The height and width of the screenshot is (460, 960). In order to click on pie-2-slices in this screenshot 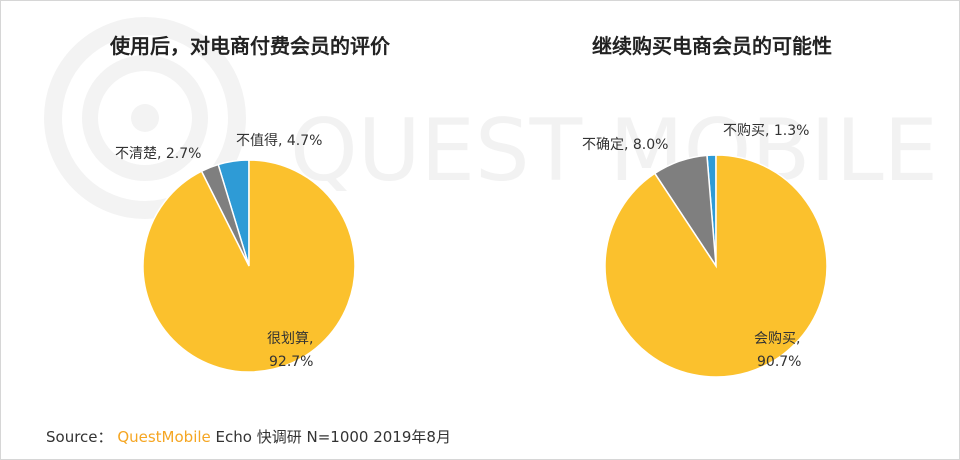, I will do `click(716, 266)`.